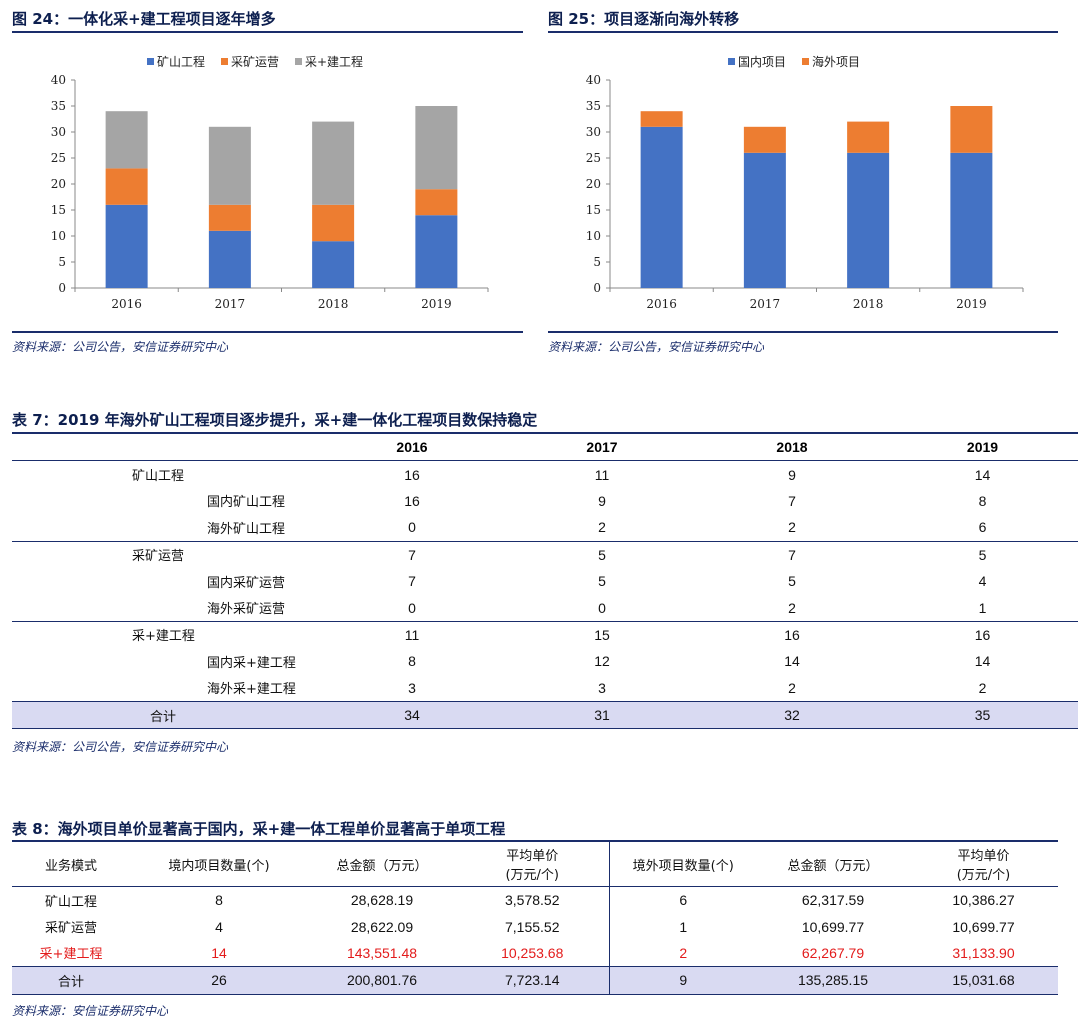  What do you see at coordinates (545, 688) in the screenshot?
I see `table7-sub-row: 海外采+建工程 3 3 2 2` at bounding box center [545, 688].